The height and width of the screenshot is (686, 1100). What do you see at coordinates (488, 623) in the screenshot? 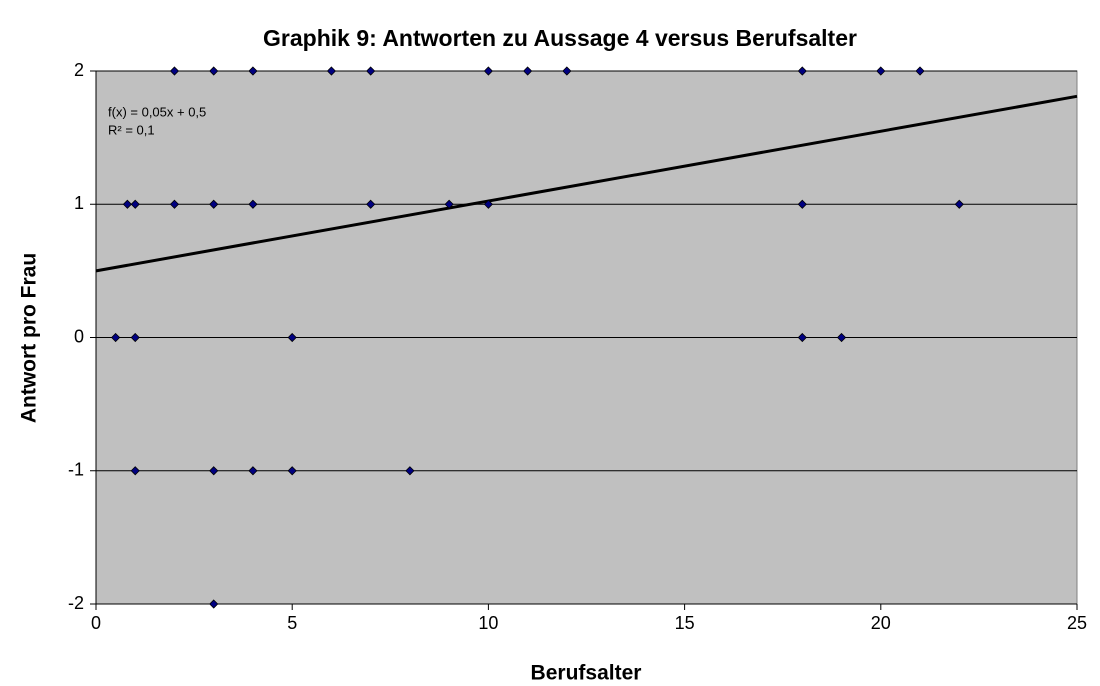
I see `x-tick-label: 10` at bounding box center [488, 623].